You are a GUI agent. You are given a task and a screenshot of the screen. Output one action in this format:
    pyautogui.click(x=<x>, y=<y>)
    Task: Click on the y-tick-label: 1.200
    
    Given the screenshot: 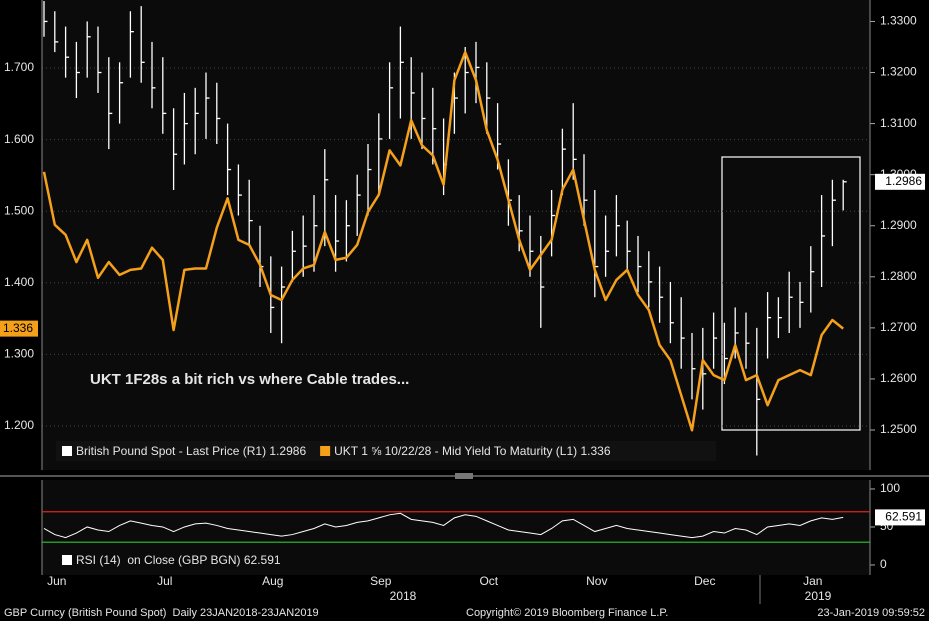 What is the action you would take?
    pyautogui.click(x=19, y=425)
    